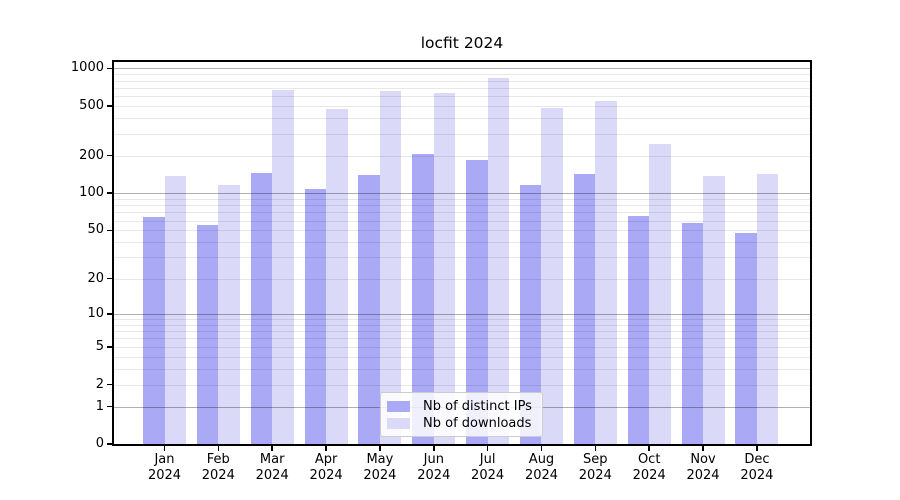 Image resolution: width=900 pixels, height=500 pixels. Describe the element at coordinates (95, 278) in the screenshot. I see `y-tick-label: 20` at that location.